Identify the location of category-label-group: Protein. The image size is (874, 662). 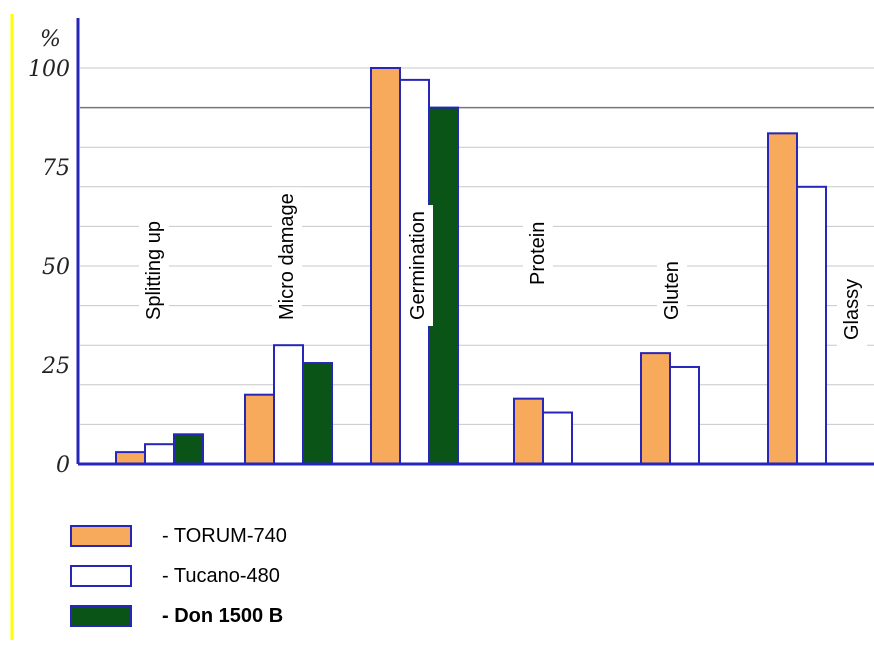
(538, 253).